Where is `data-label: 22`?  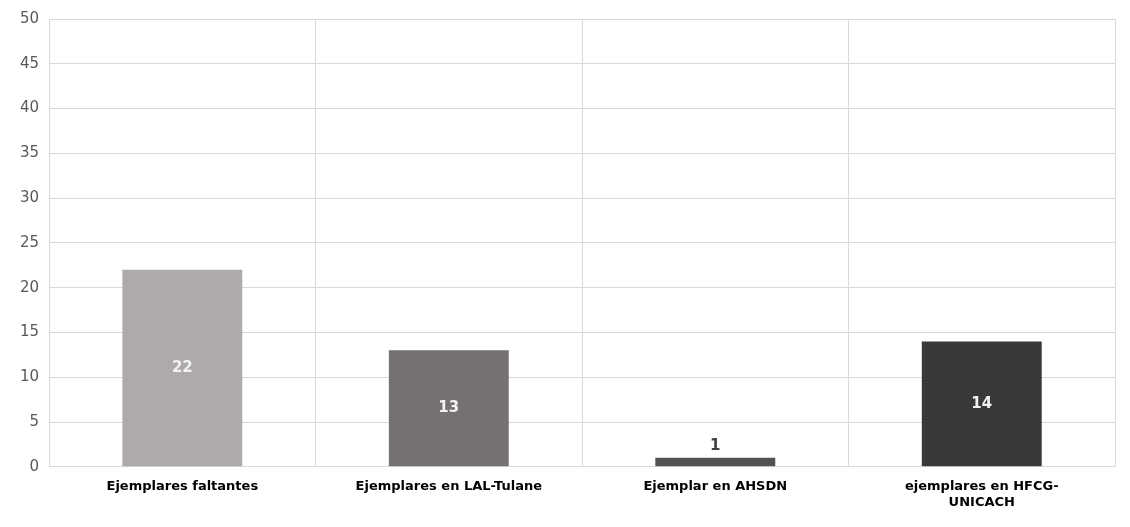
data-label: 22 is located at coordinates (182, 366).